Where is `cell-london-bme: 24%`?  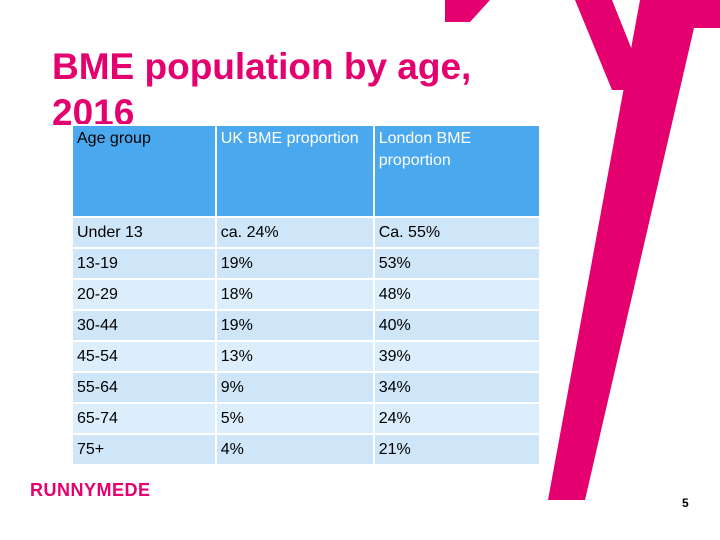 cell-london-bme: 24% is located at coordinates (457, 418).